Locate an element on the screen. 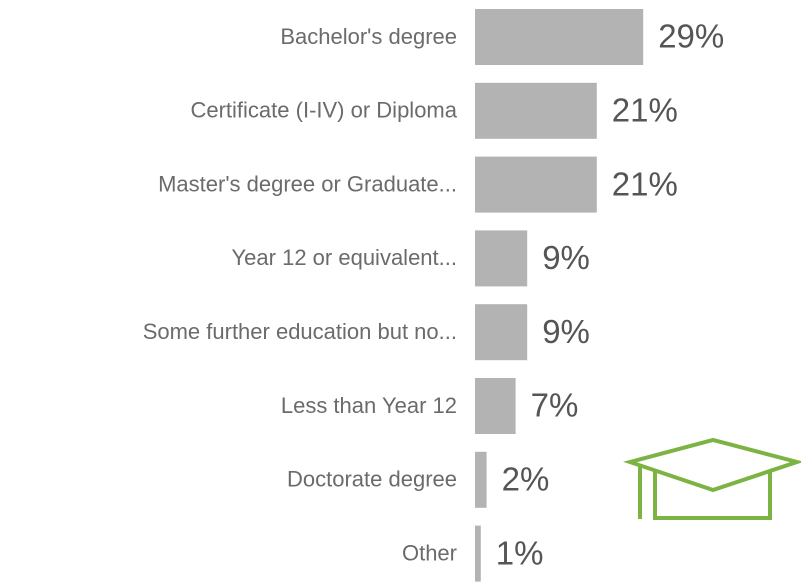 This screenshot has height=584, width=801. value-label: 1% is located at coordinates (520, 552).